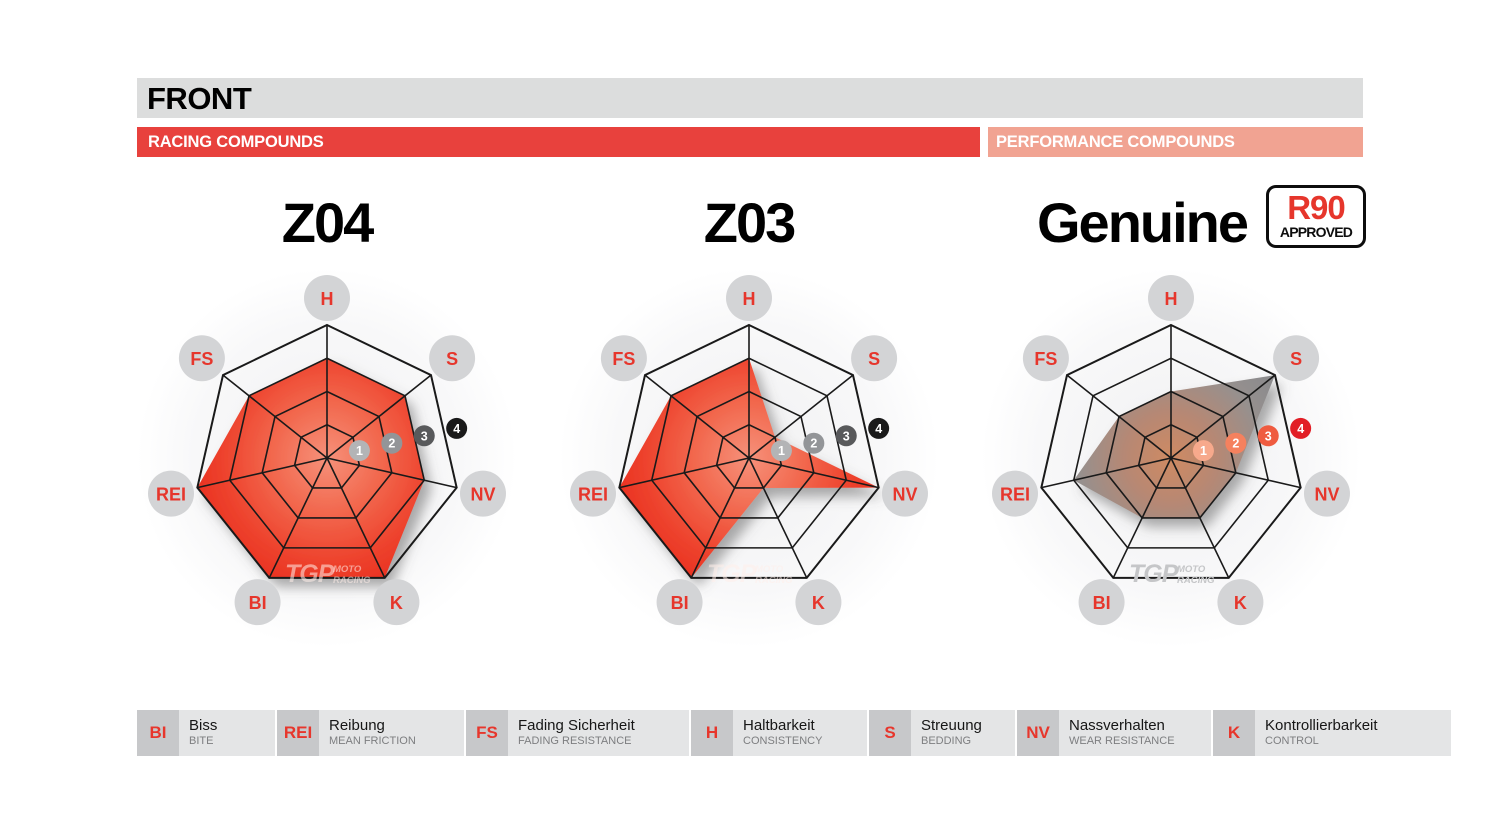 The height and width of the screenshot is (820, 1500). Describe the element at coordinates (1122, 741) in the screenshot. I see `legend-translation-nv: WEAR RESISTANCE` at that location.